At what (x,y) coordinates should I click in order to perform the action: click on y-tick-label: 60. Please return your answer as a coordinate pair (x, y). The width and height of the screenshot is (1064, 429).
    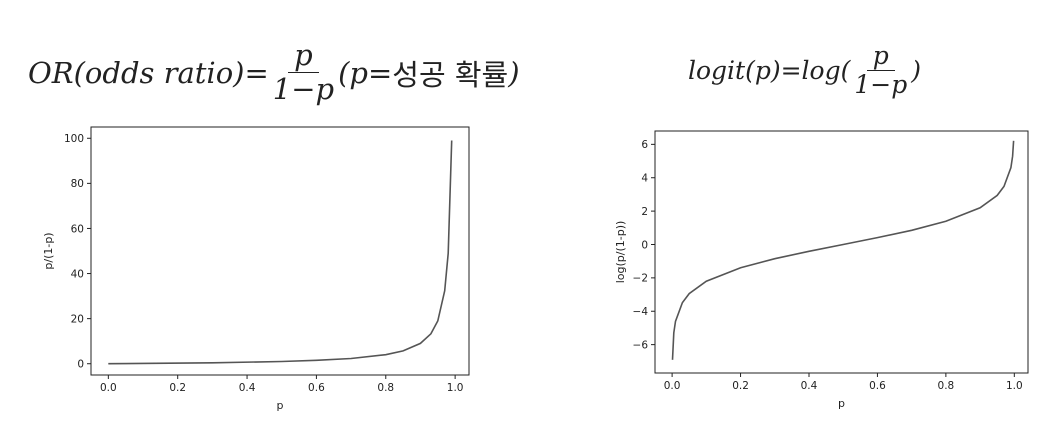
    Looking at the image, I should click on (77, 229).